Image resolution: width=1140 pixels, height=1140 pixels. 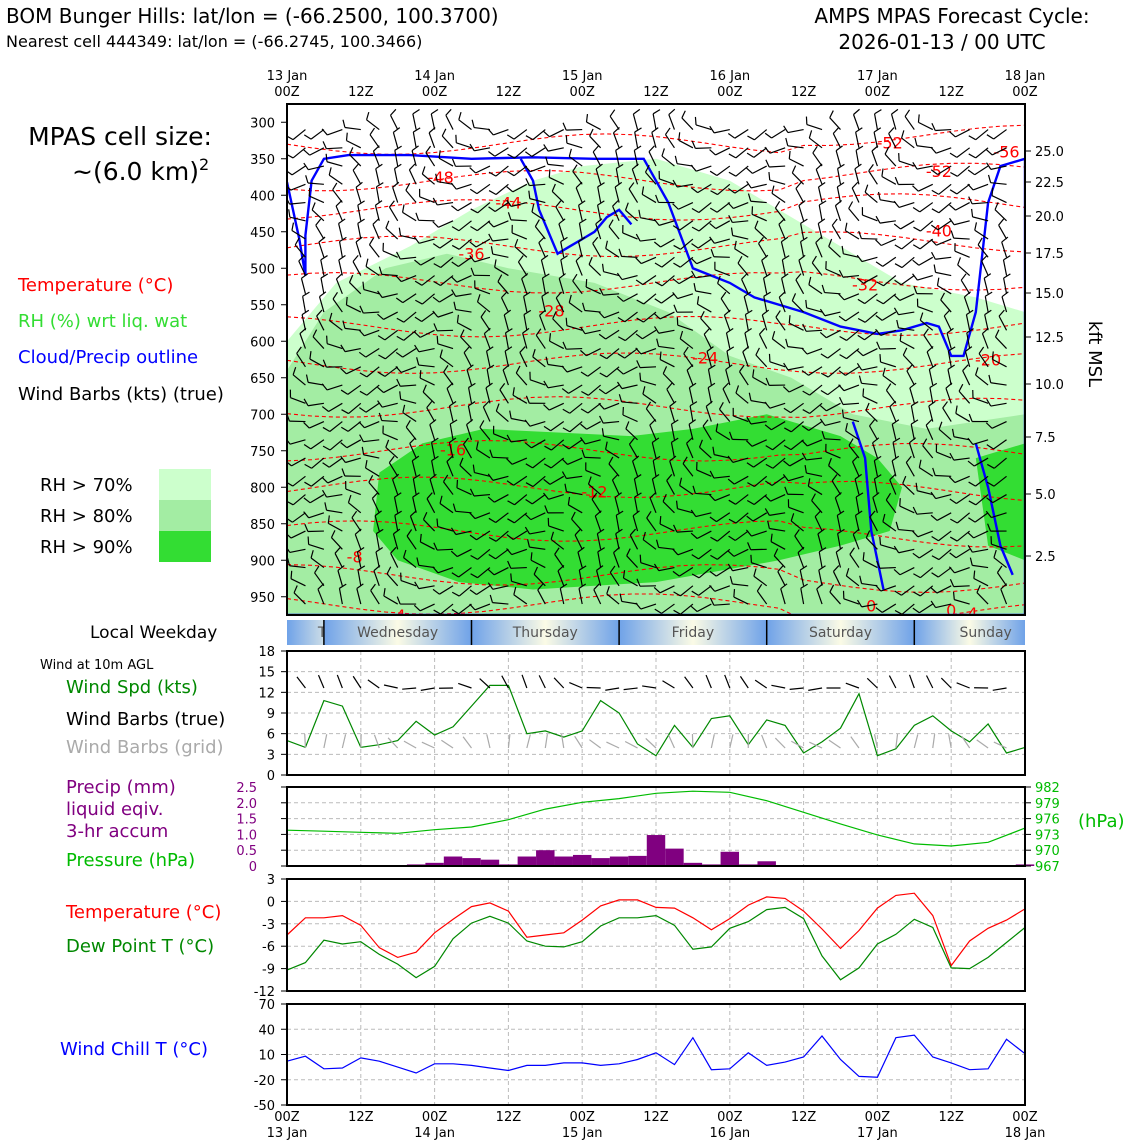 I want to click on kft-tick-label: 5.0, so click(x=1045, y=495).